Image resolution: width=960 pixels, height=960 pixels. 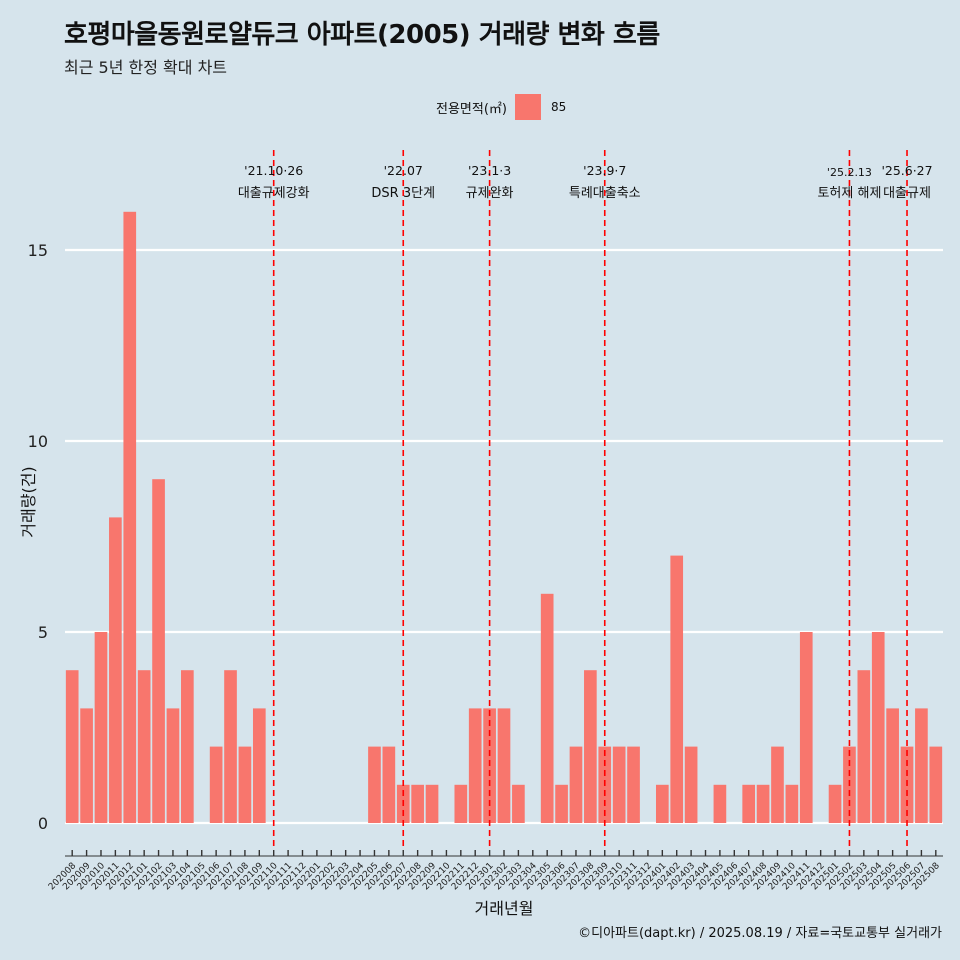 I want to click on event-label: 대출규제, so click(x=907, y=193).